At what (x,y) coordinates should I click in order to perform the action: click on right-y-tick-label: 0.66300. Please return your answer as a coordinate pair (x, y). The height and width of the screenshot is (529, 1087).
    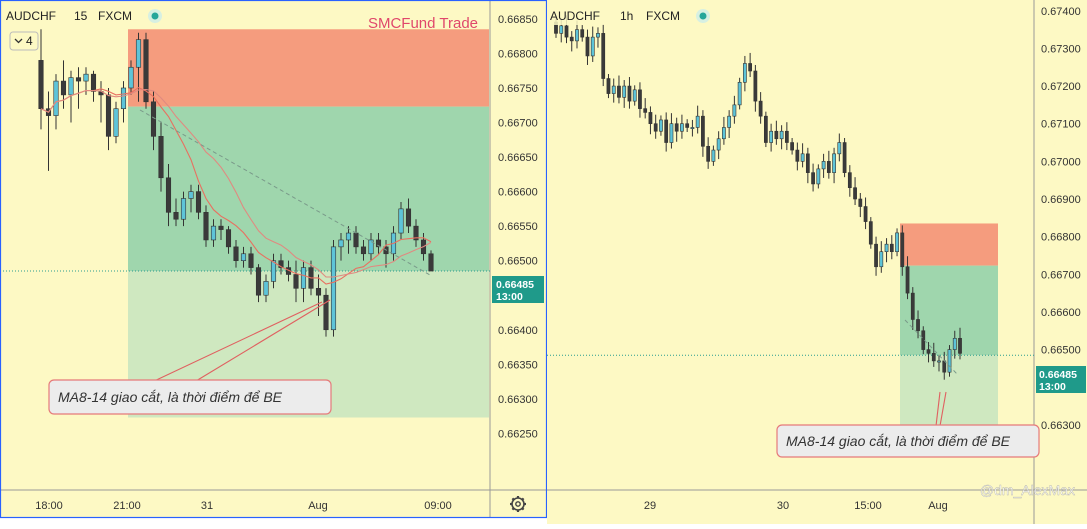
    Looking at the image, I should click on (1061, 426).